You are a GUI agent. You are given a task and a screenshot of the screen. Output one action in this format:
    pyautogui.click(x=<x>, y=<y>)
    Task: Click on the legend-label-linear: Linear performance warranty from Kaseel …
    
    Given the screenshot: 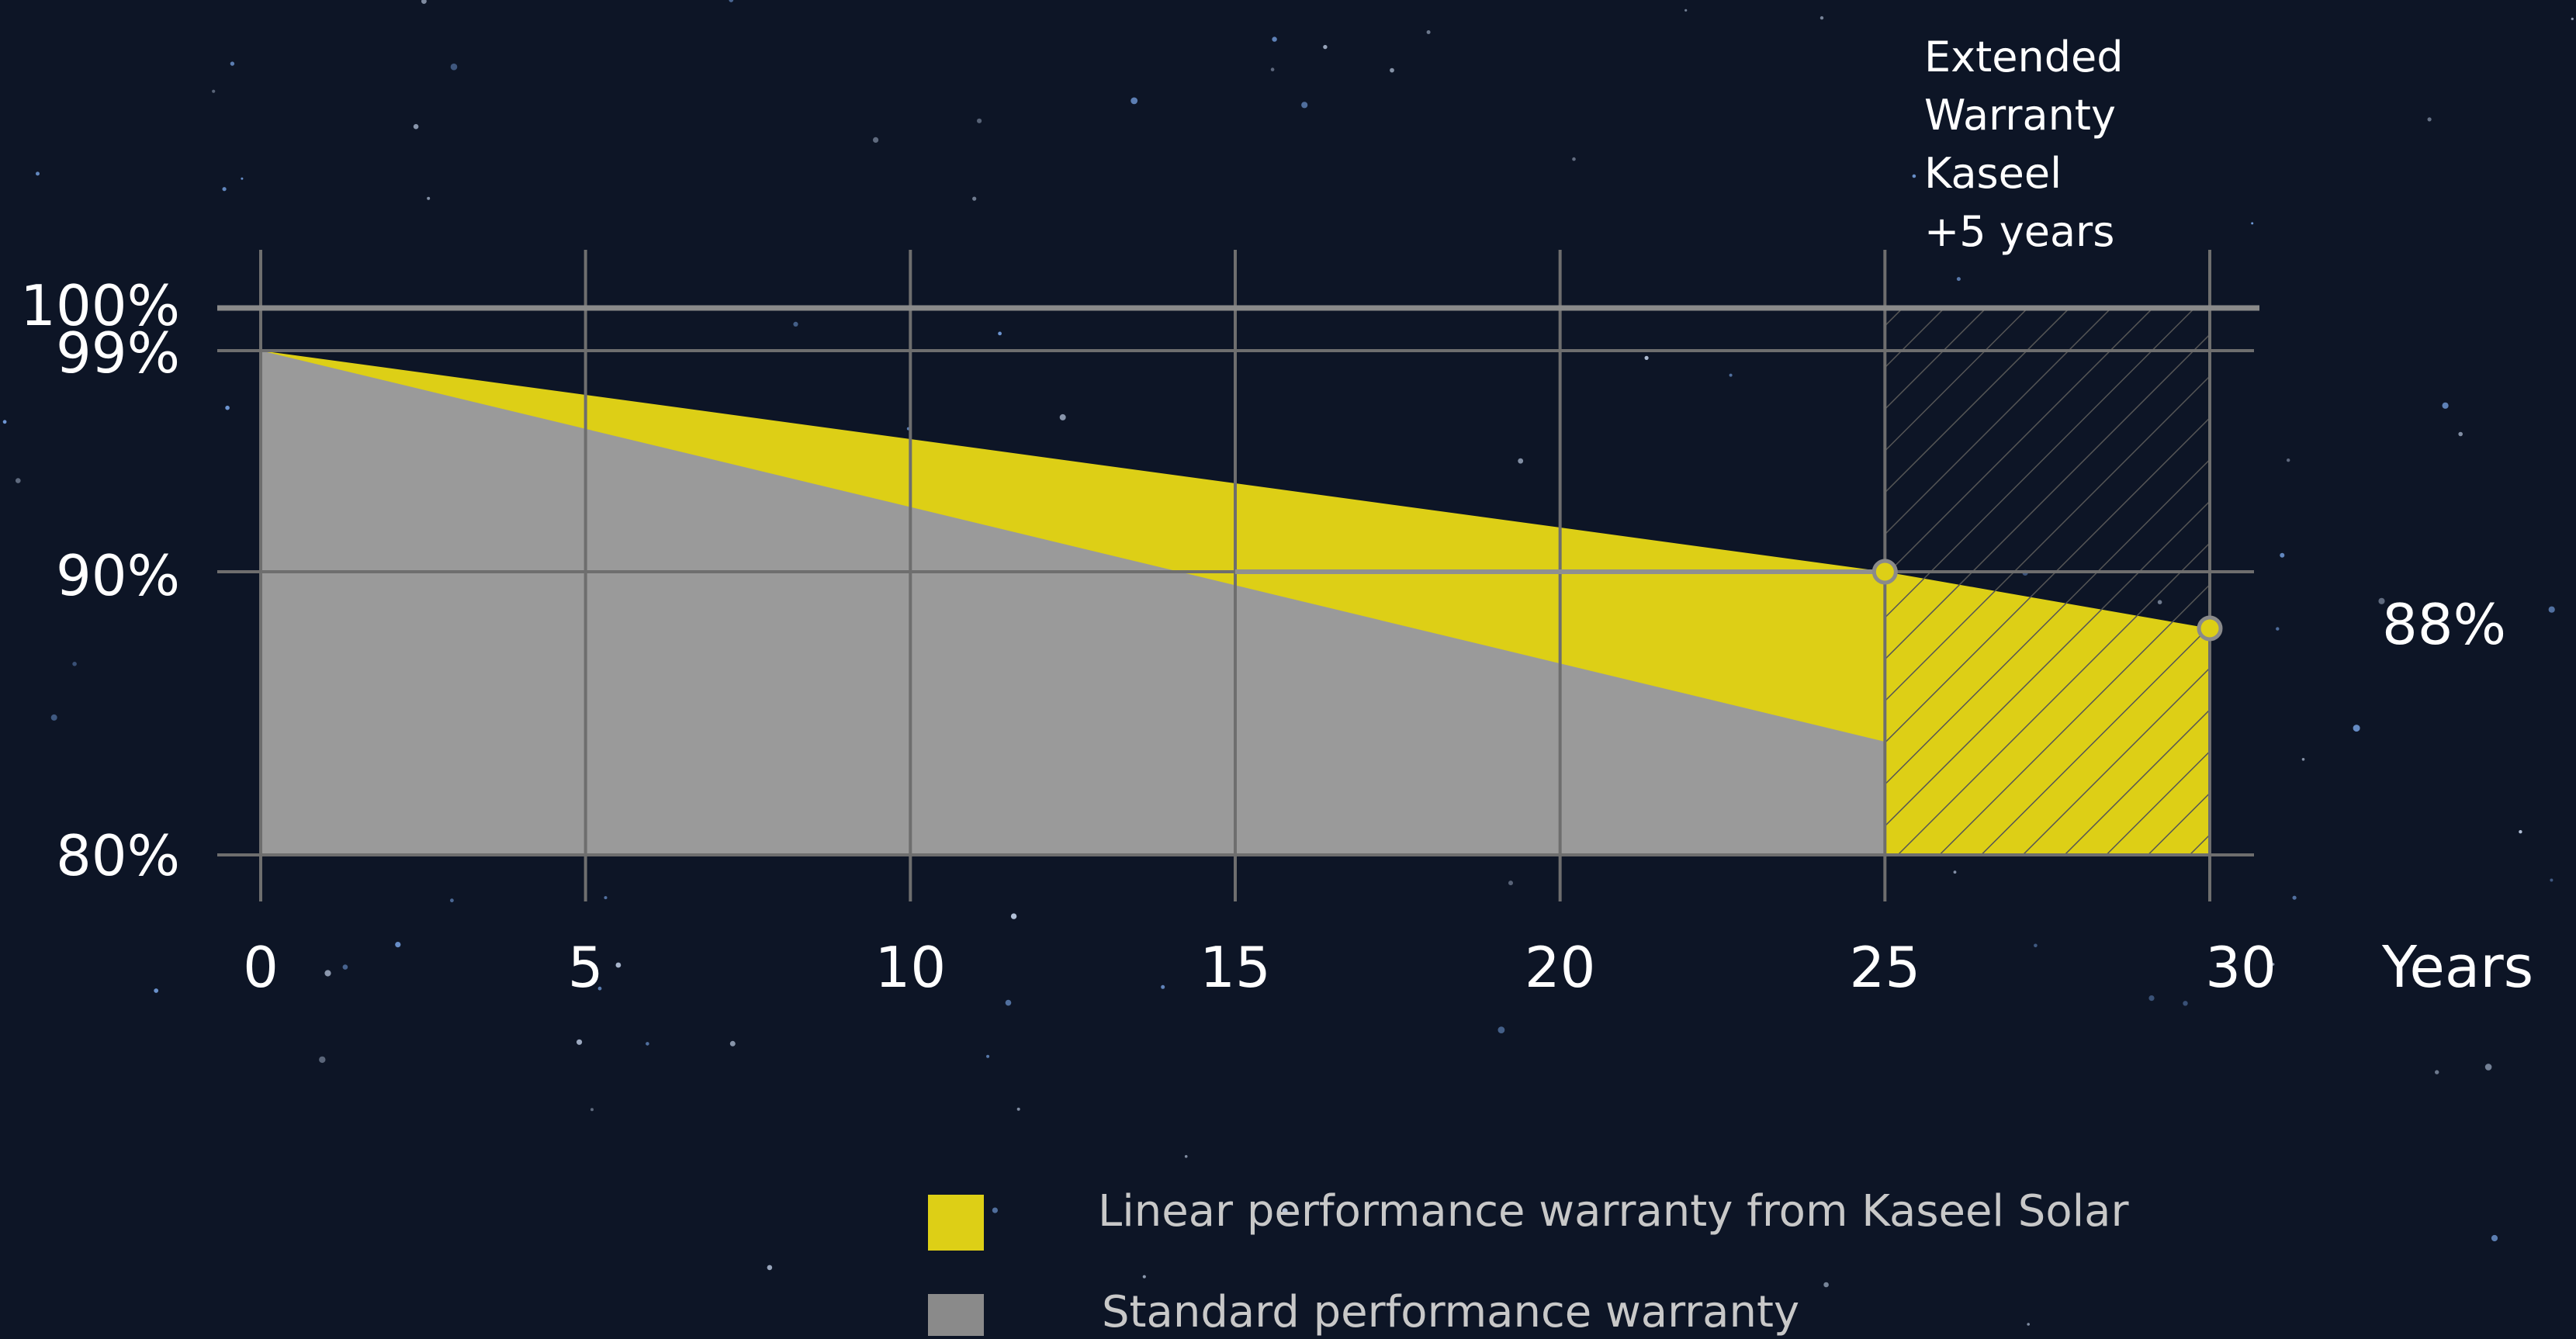 What is the action you would take?
    pyautogui.click(x=1613, y=1211)
    